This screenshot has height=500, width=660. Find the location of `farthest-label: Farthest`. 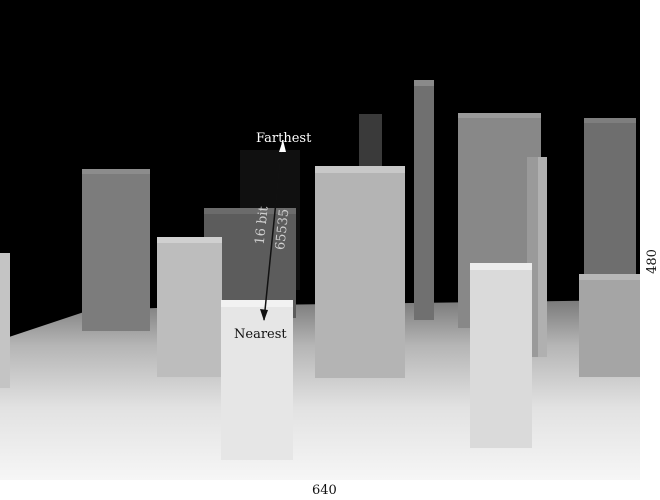

farthest-label: Farthest is located at coordinates (284, 138).